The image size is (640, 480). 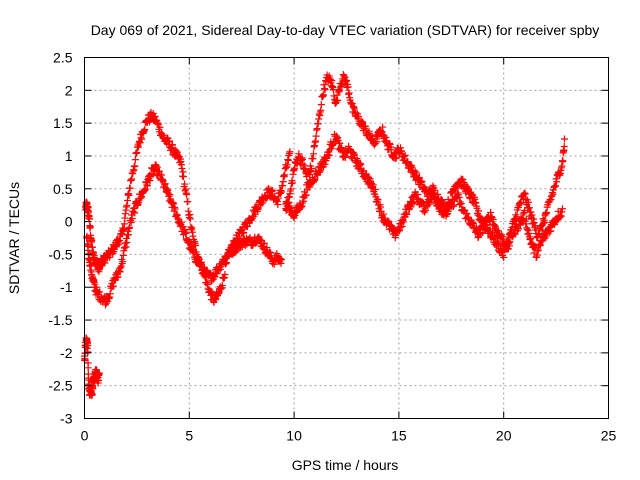 What do you see at coordinates (66, 287) in the screenshot?
I see `y-tick-label: -1` at bounding box center [66, 287].